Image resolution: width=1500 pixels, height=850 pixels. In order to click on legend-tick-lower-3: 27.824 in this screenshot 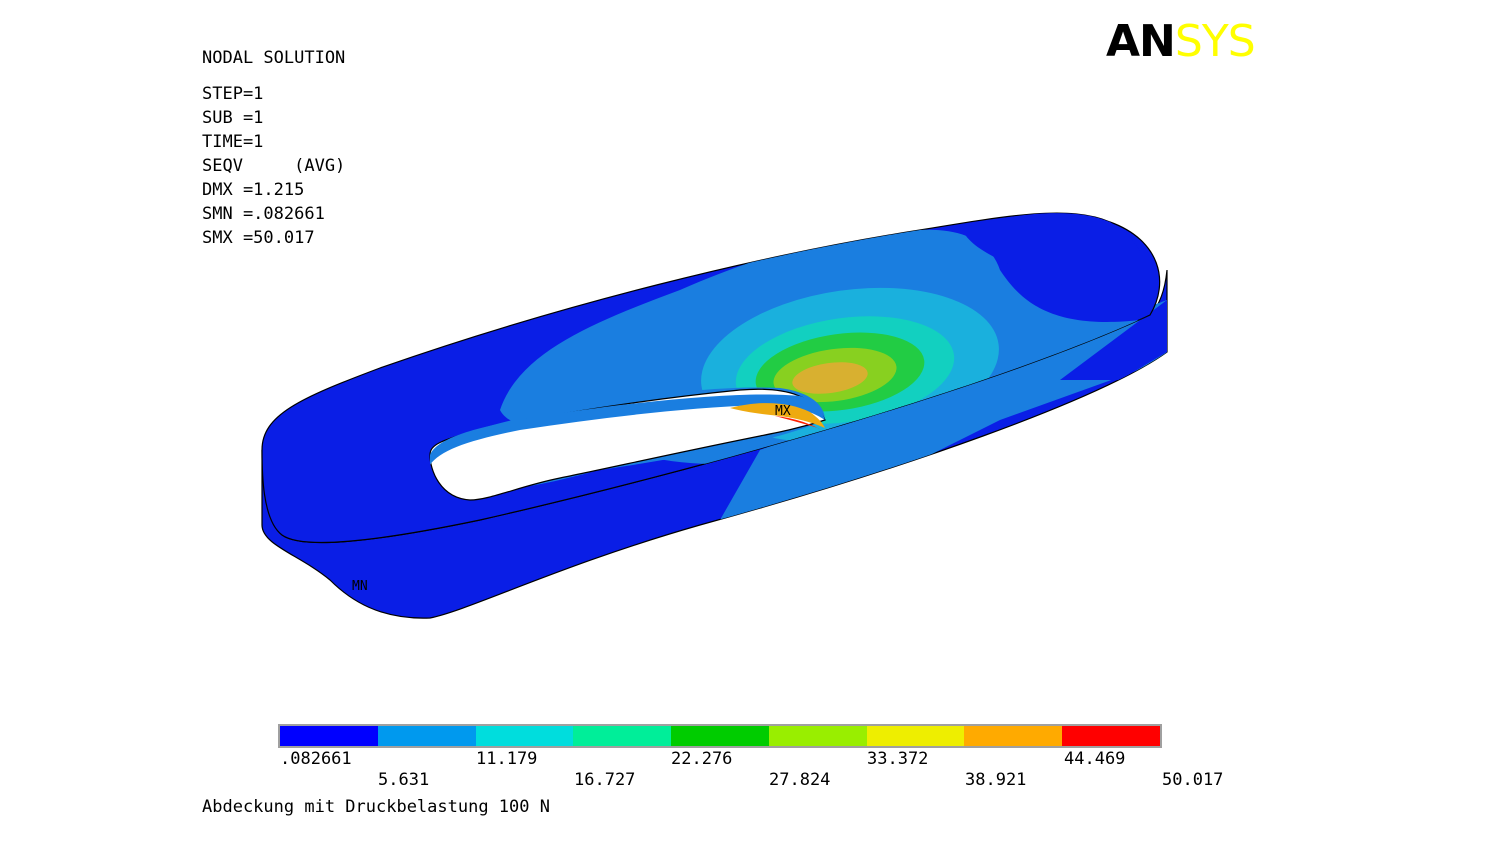, I will do `click(800, 780)`.